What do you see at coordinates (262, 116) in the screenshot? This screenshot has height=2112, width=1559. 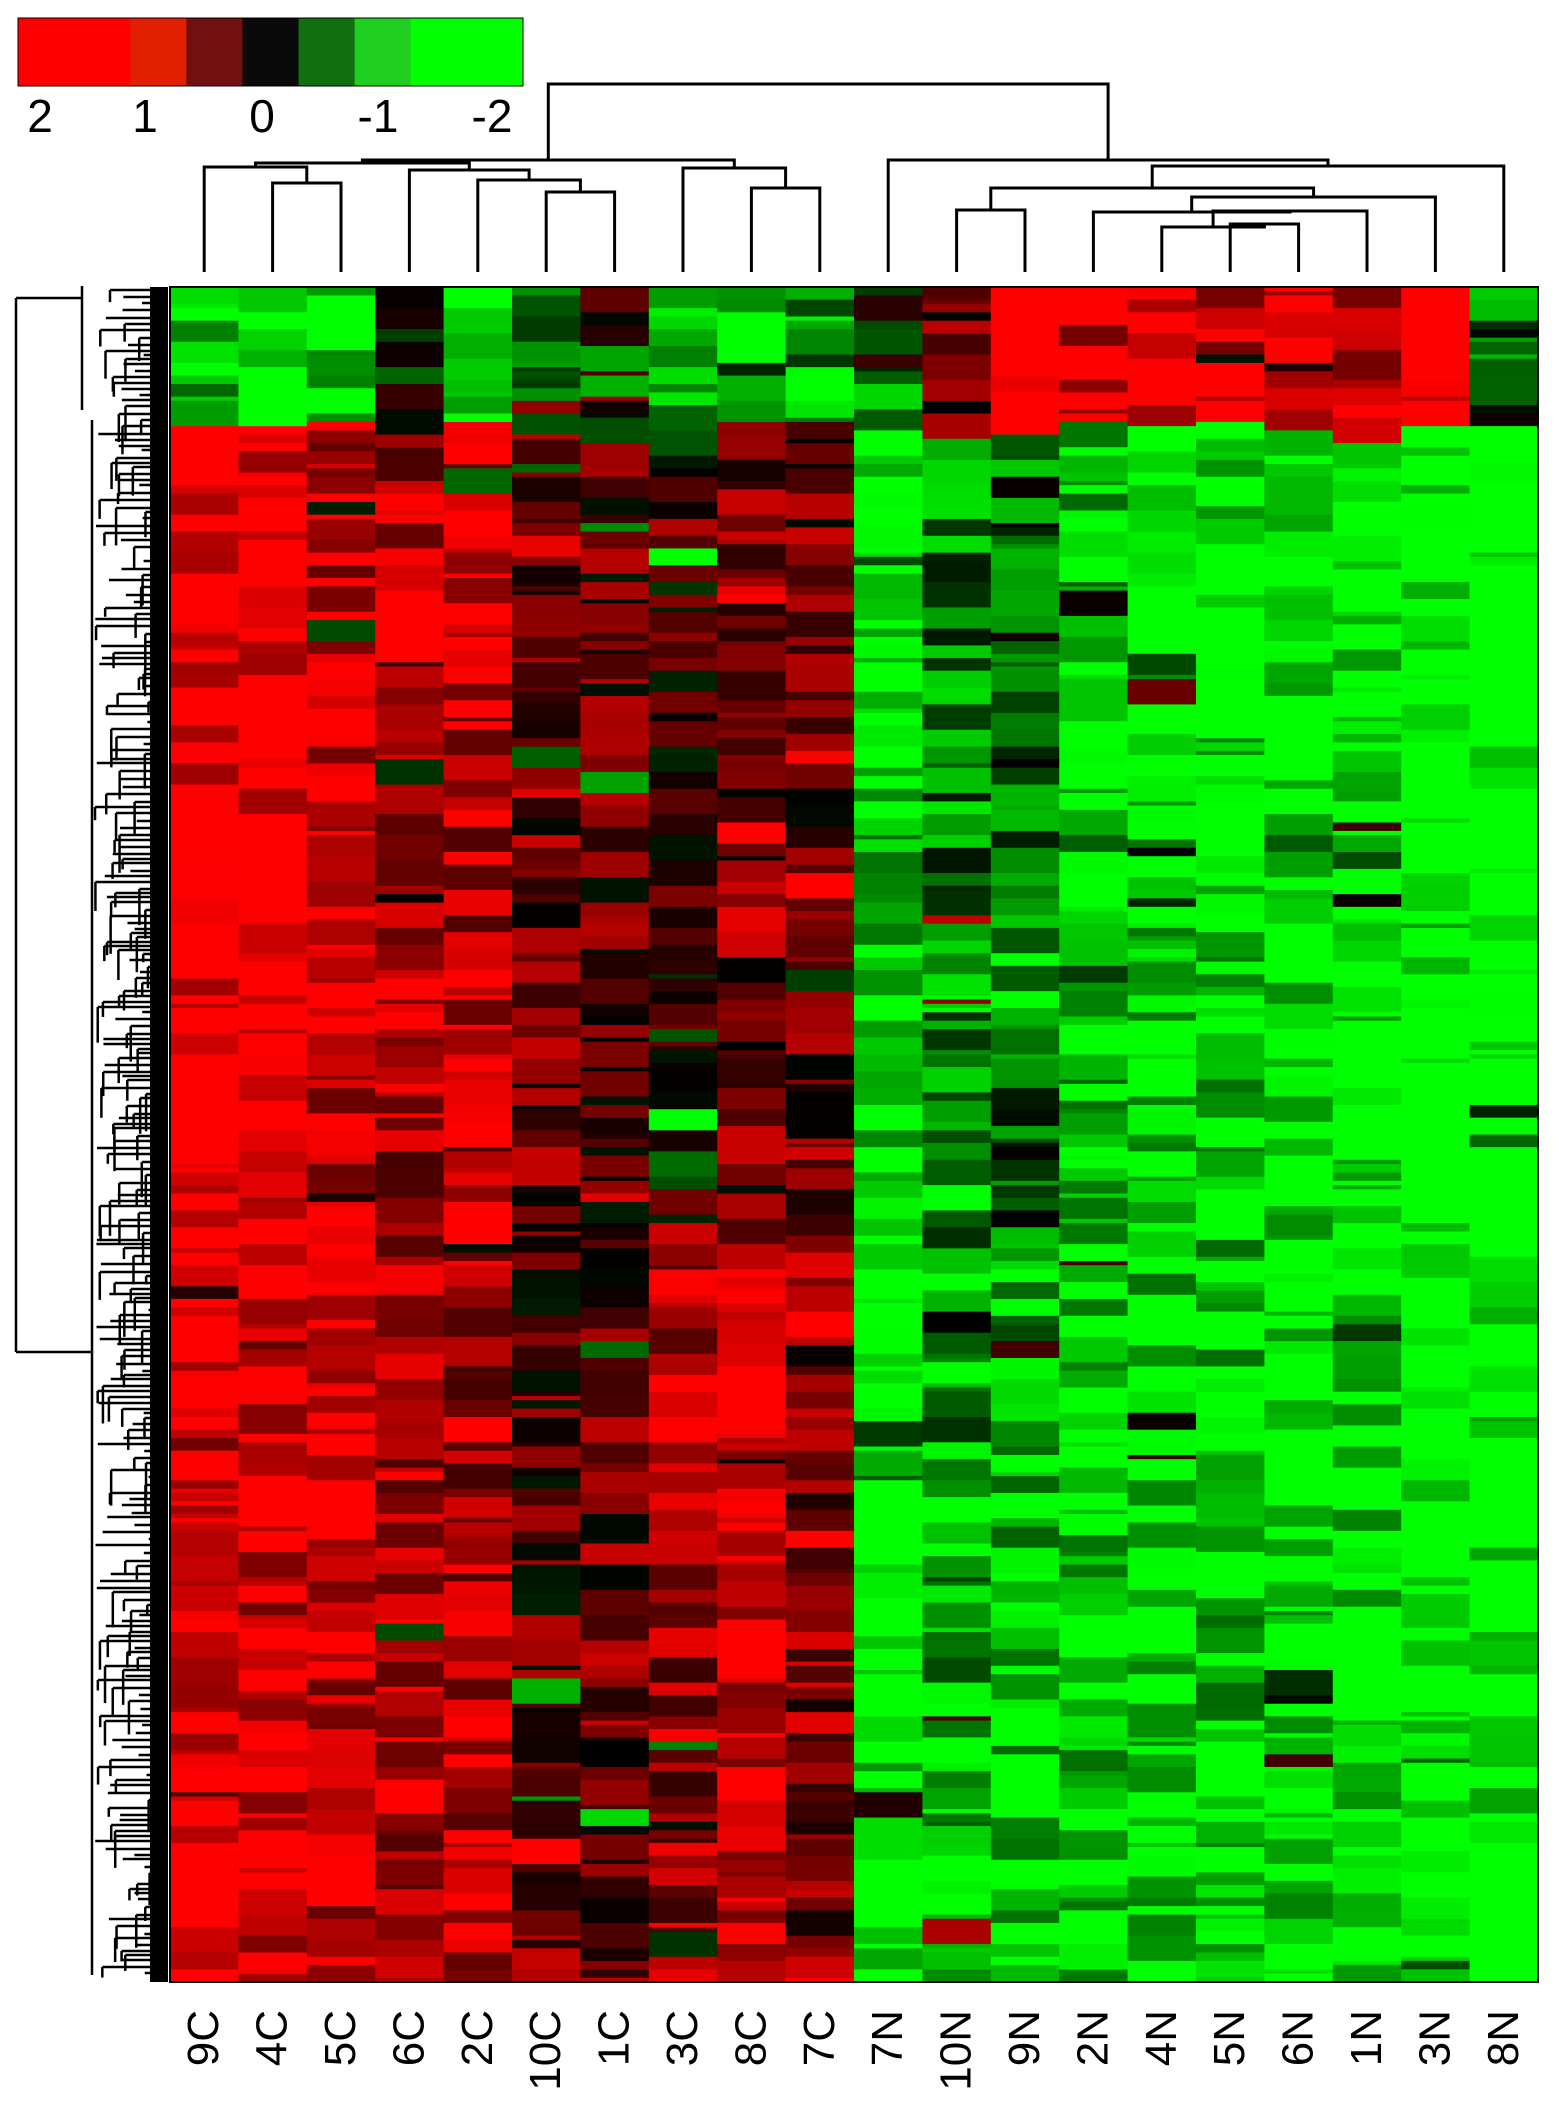 I see `color-scale-tick-label: 0` at bounding box center [262, 116].